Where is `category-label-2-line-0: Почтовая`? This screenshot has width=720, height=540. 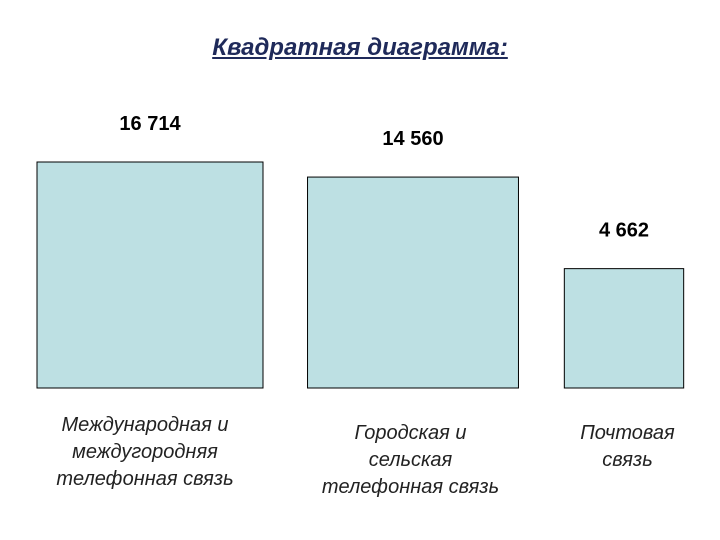 category-label-2-line-0: Почтовая is located at coordinates (627, 433).